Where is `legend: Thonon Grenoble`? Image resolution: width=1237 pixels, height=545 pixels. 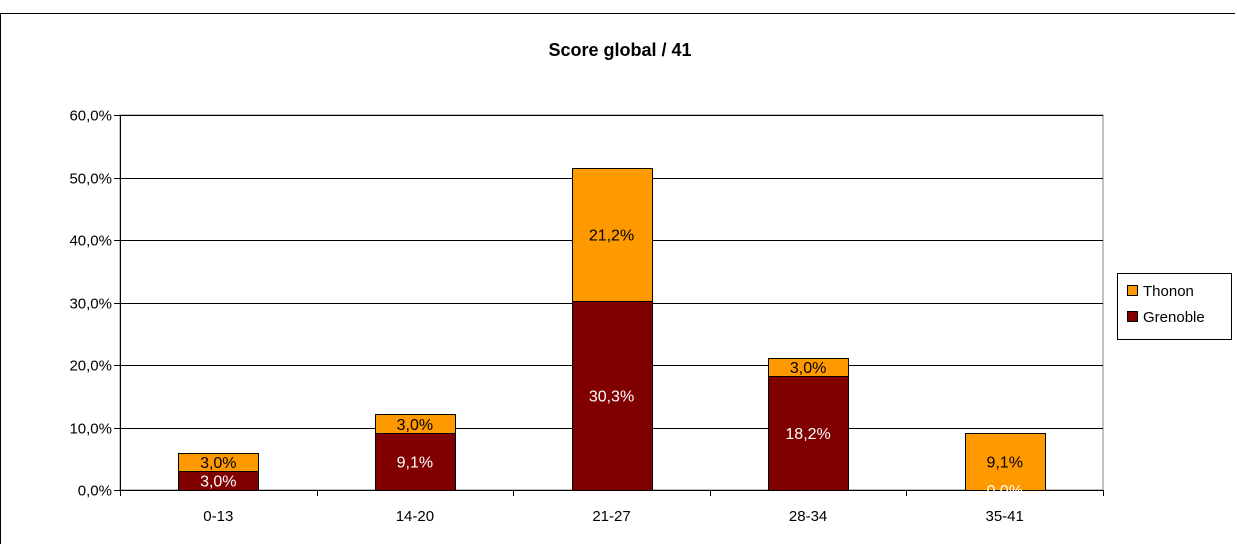
legend: Thonon Grenoble is located at coordinates (1174, 306).